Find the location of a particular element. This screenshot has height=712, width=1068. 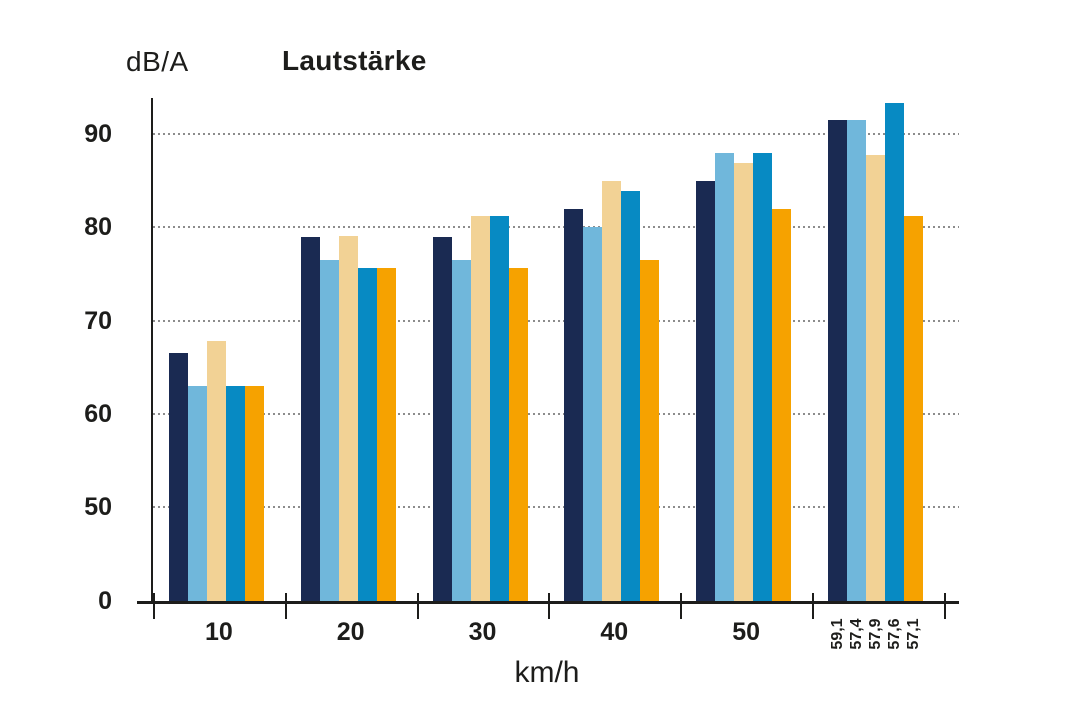

bar-series-1-dark-navy-group6 is located at coordinates (837, 360).